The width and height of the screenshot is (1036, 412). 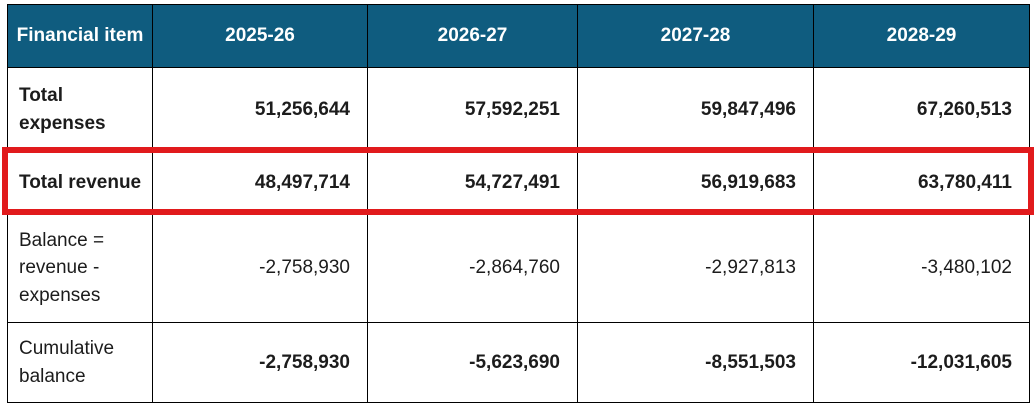 I want to click on row-label: Balance = revenue - expenses, so click(x=80, y=268).